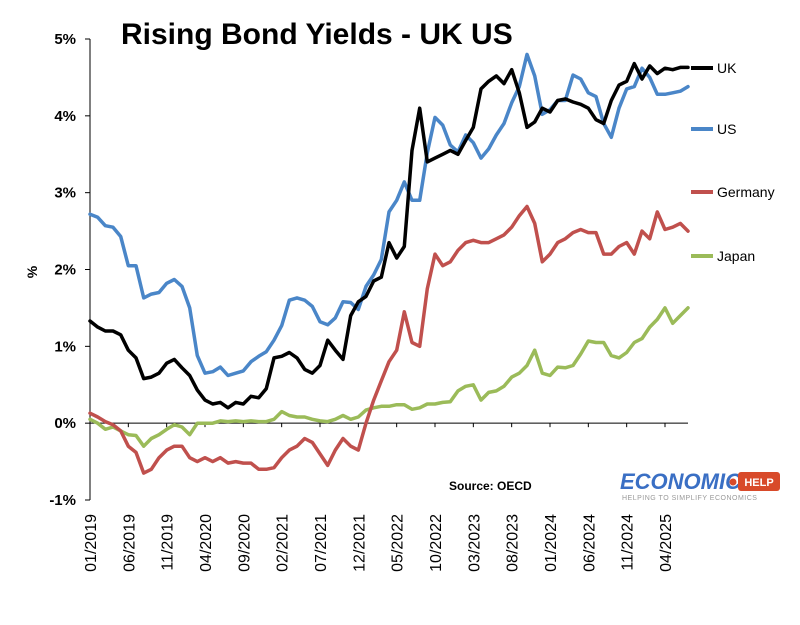 Image resolution: width=800 pixels, height=625 pixels. Describe the element at coordinates (727, 68) in the screenshot. I see `legend-label-uk: UK` at that location.